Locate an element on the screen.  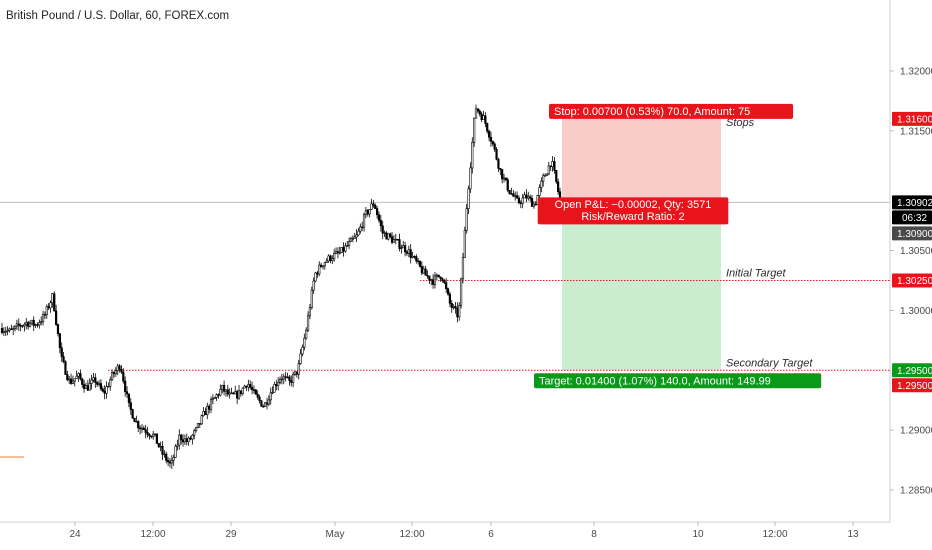
y-tick-label-1: 1.31500 is located at coordinates (916, 131).